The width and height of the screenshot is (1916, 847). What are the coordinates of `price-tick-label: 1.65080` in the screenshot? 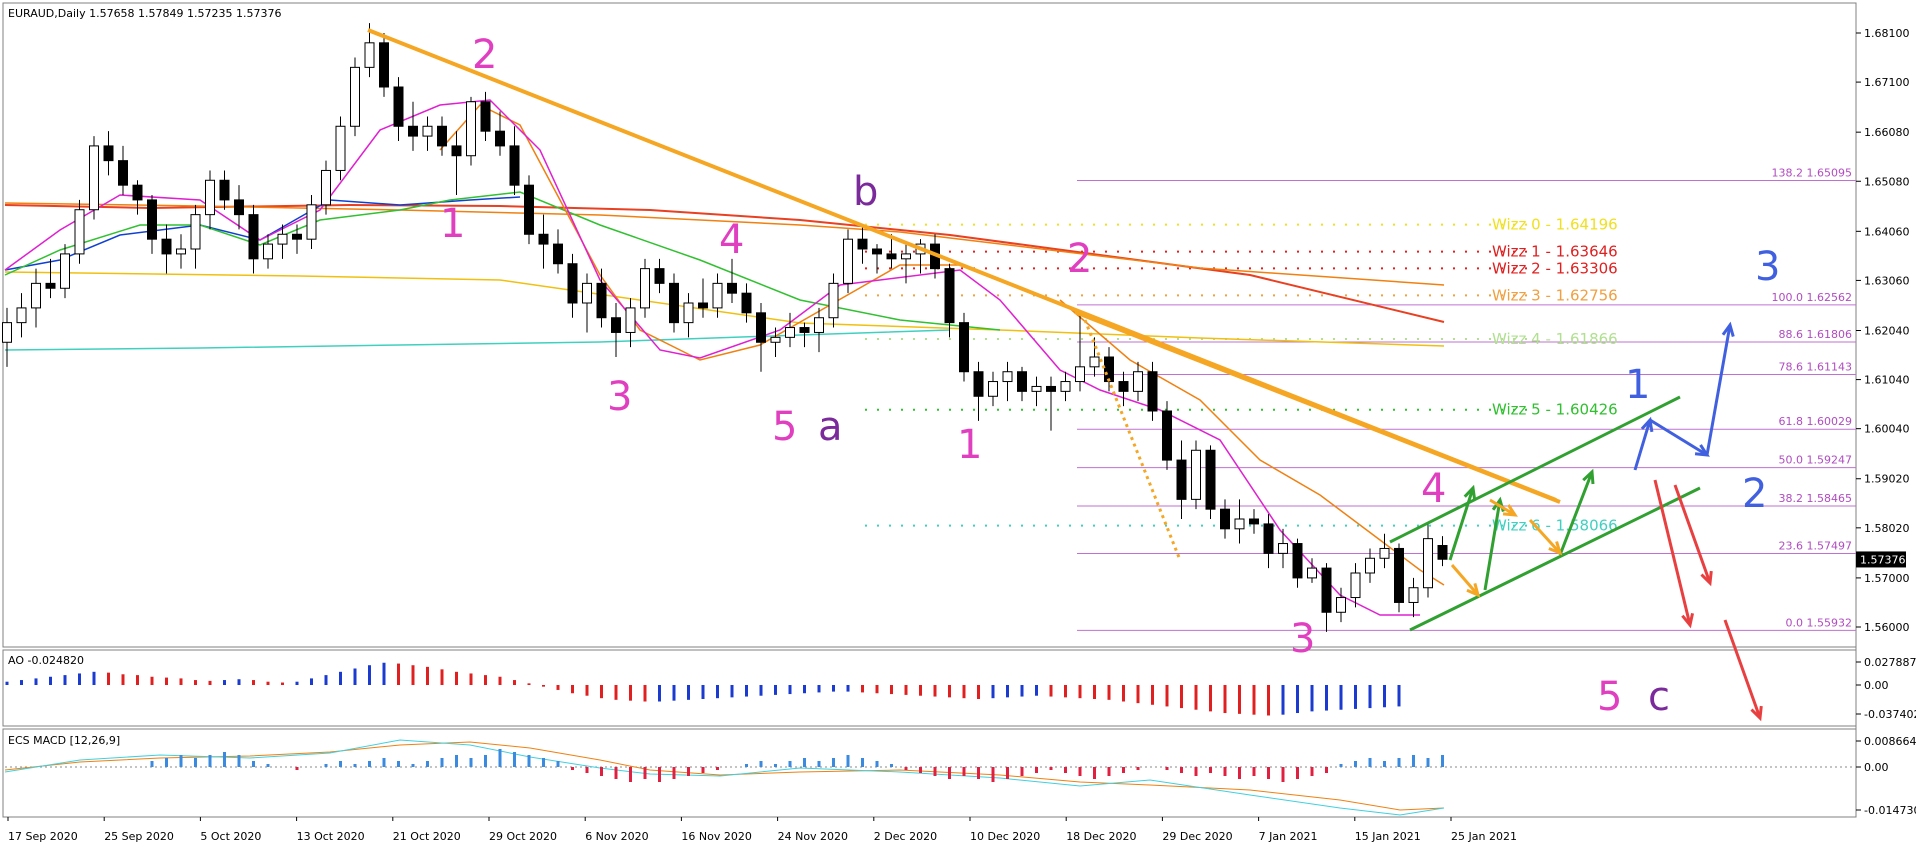 It's located at (1887, 181).